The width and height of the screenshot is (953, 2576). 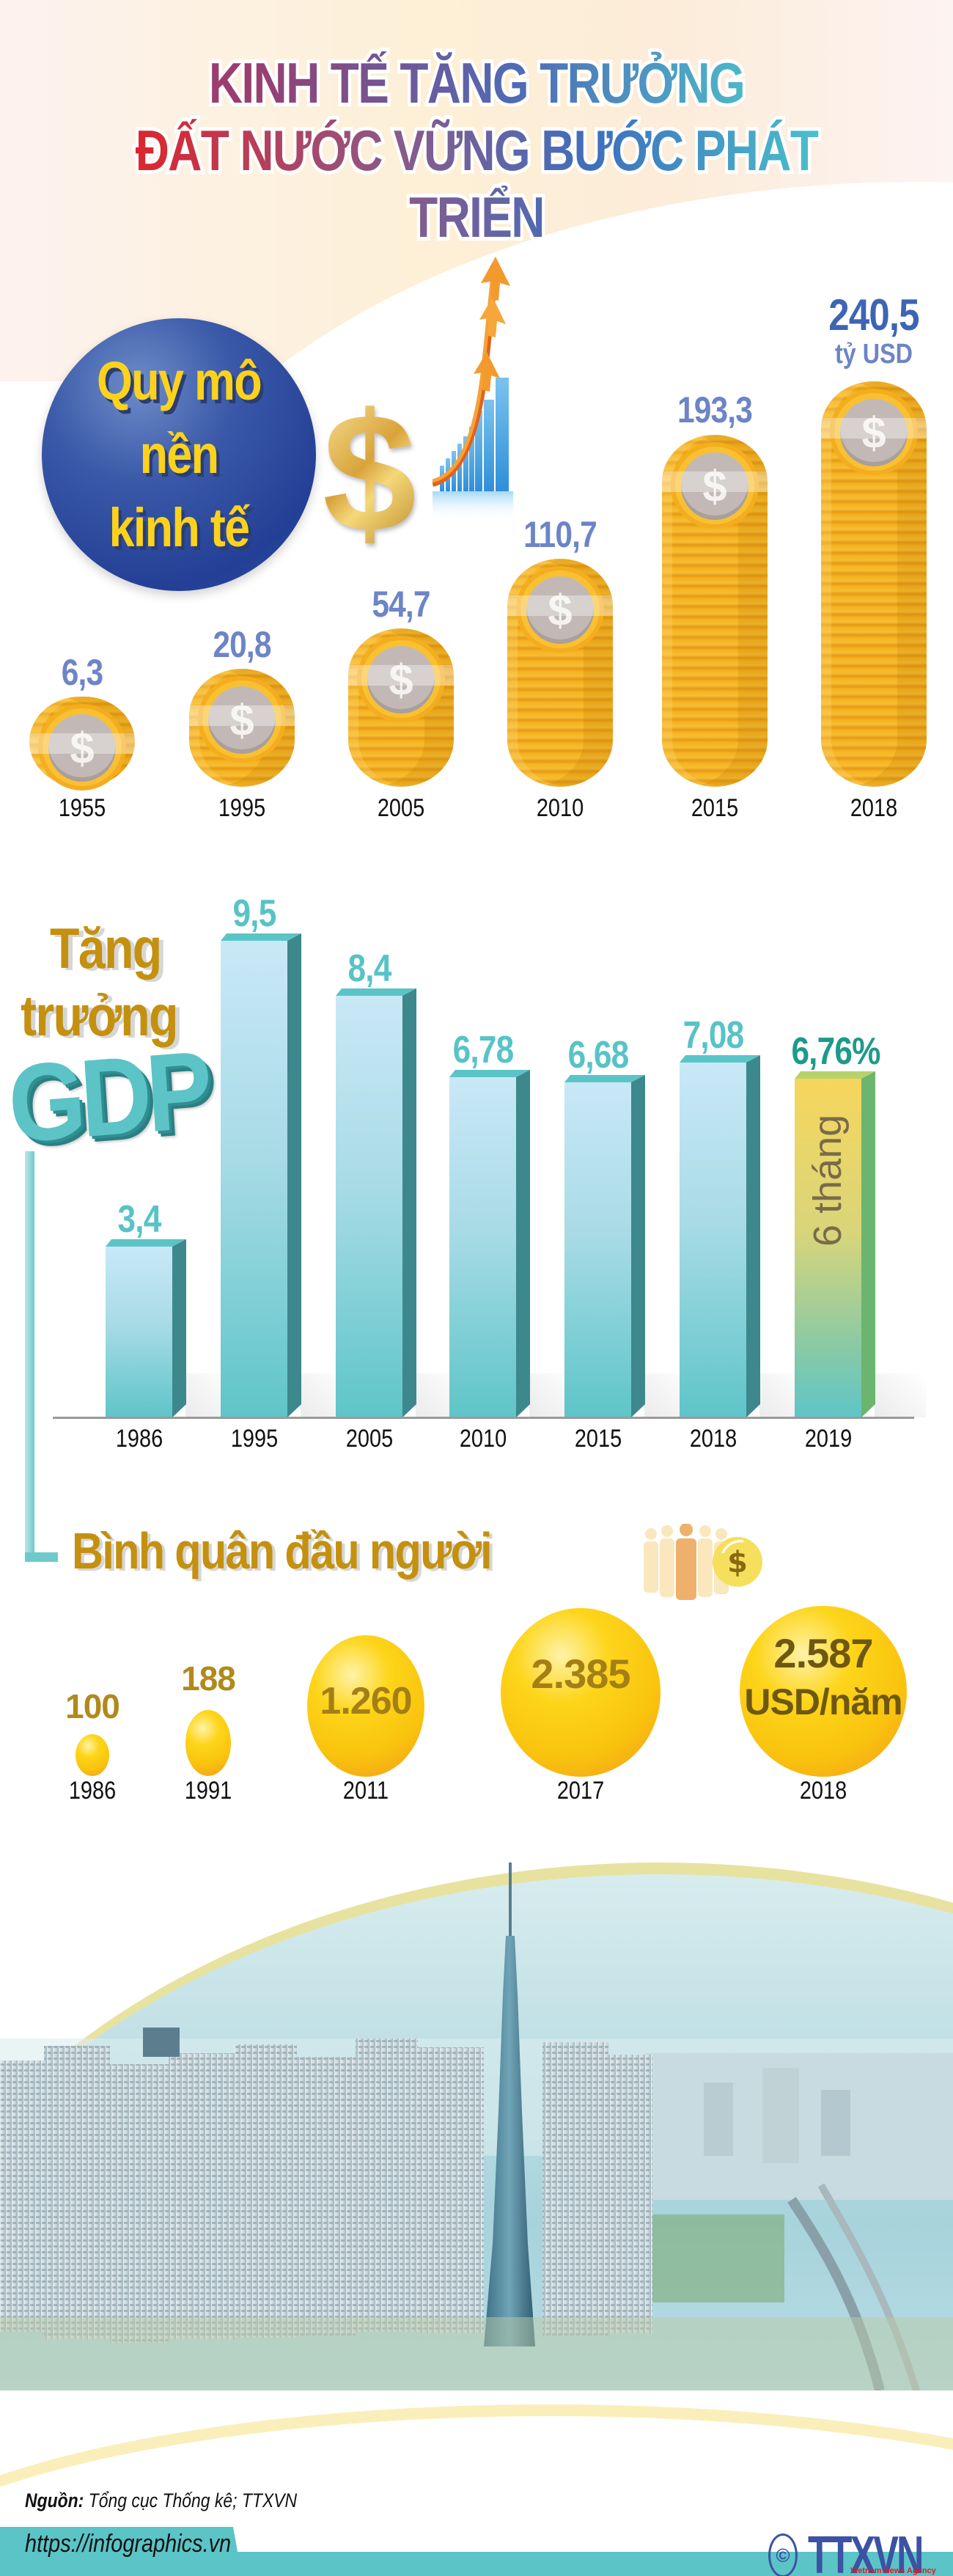 I want to click on coin-value-2018: 240,5, so click(x=874, y=315).